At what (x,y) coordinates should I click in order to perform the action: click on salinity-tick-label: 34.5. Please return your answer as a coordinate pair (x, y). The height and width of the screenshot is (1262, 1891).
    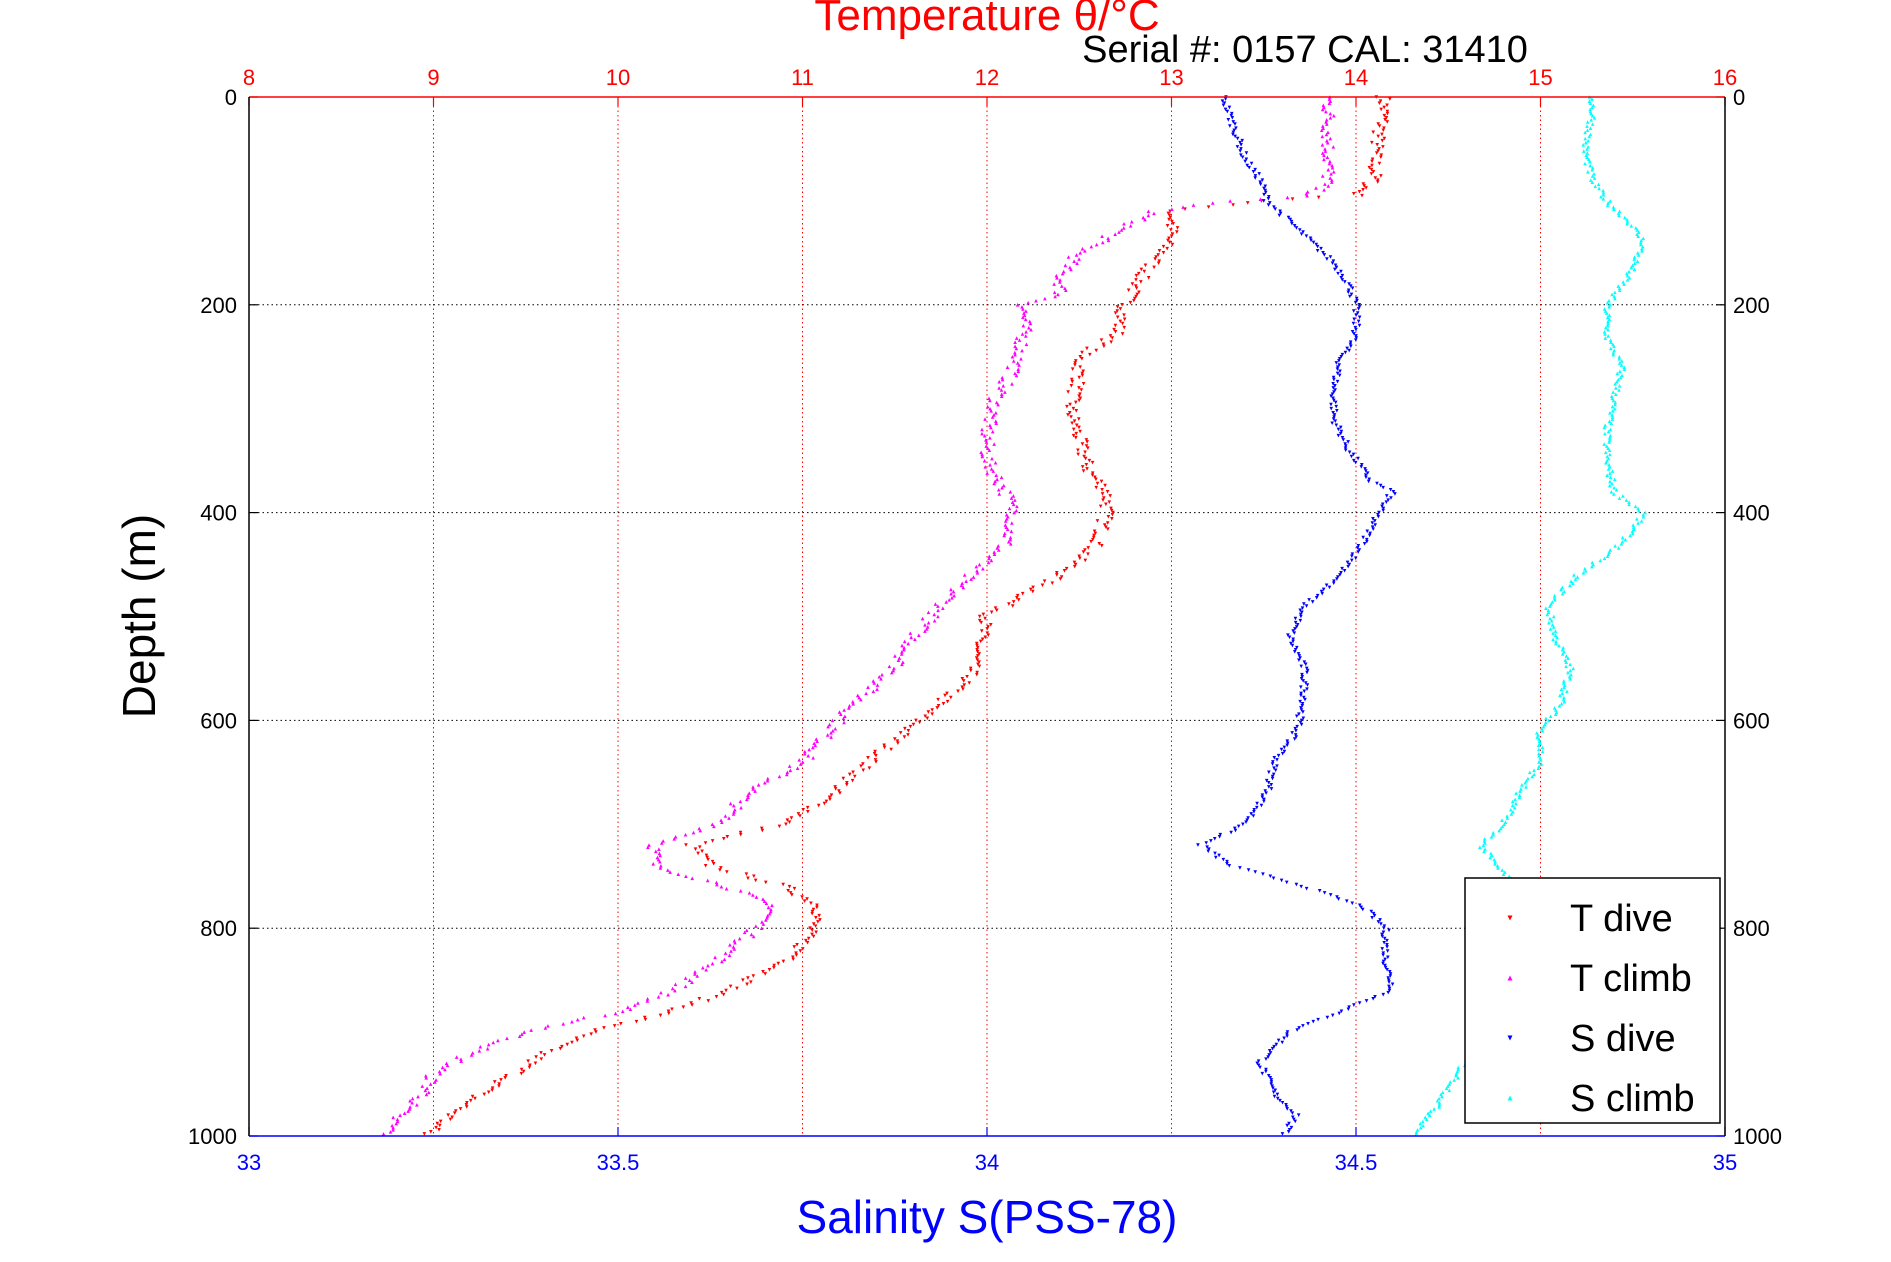
    Looking at the image, I should click on (1356, 1162).